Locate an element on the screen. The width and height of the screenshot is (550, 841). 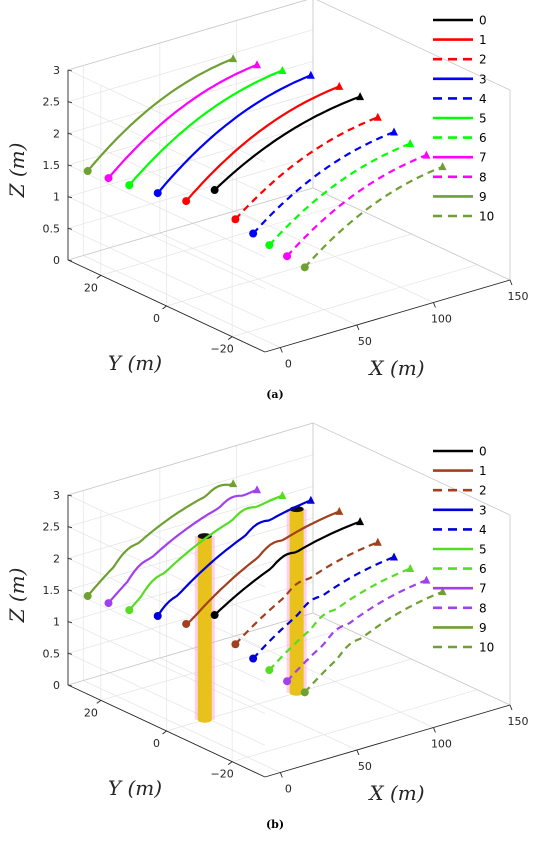
legend-label-1: 1 is located at coordinates (483, 471).